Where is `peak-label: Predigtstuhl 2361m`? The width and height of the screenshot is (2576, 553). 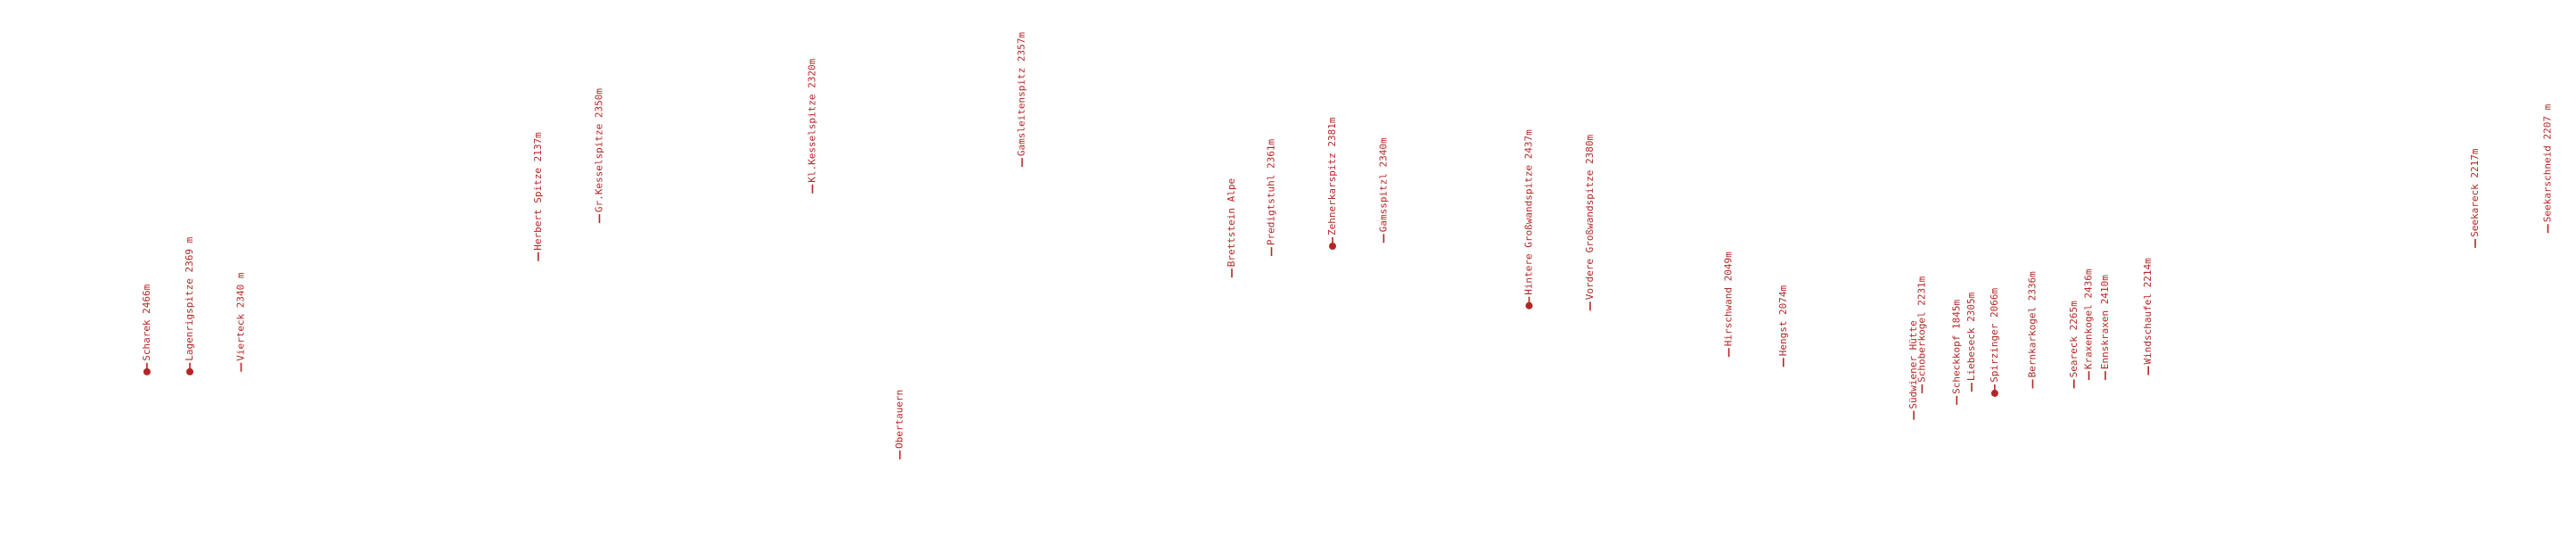
peak-label: Predigtstuhl 2361m is located at coordinates (1272, 198).